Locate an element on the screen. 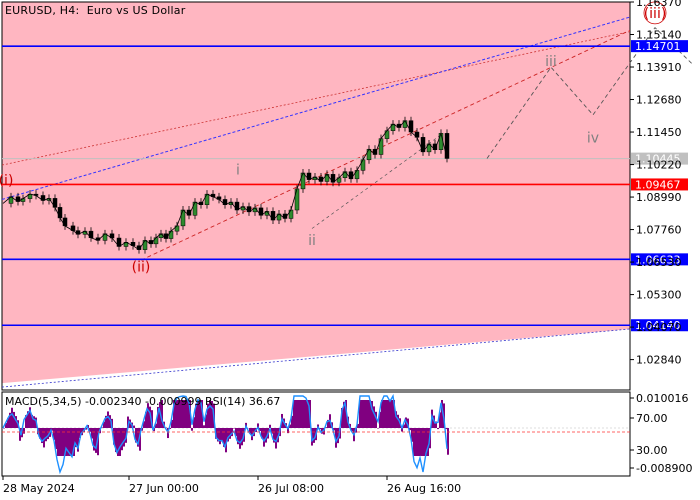 Image resolution: width=700 pixels, height=500 pixels. price-tick-label: 1.10220 is located at coordinates (659, 165).